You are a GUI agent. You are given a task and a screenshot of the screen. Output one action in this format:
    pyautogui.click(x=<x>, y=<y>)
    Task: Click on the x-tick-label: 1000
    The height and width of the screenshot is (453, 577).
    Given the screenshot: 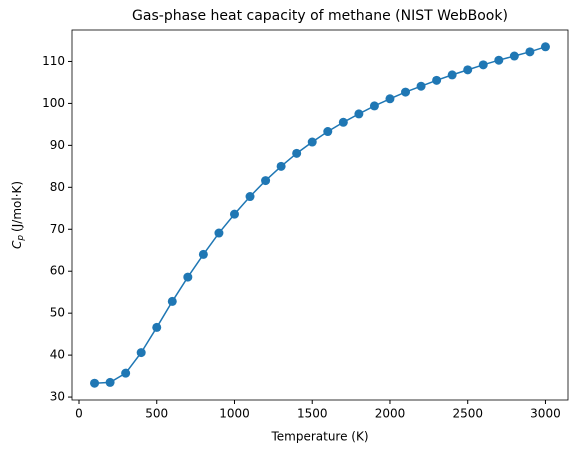 What is the action you would take?
    pyautogui.click(x=234, y=414)
    